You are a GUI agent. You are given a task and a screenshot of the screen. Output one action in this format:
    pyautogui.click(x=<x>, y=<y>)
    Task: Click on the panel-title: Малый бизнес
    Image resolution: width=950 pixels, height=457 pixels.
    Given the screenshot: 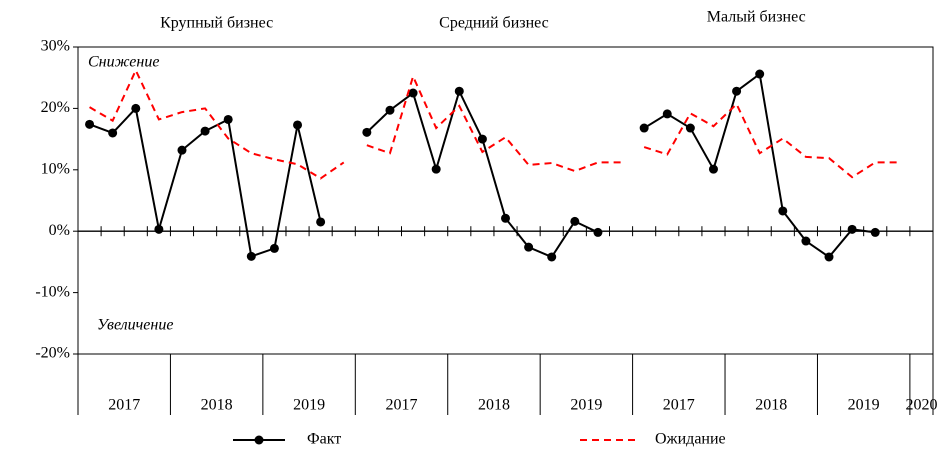 What is the action you would take?
    pyautogui.click(x=756, y=17)
    